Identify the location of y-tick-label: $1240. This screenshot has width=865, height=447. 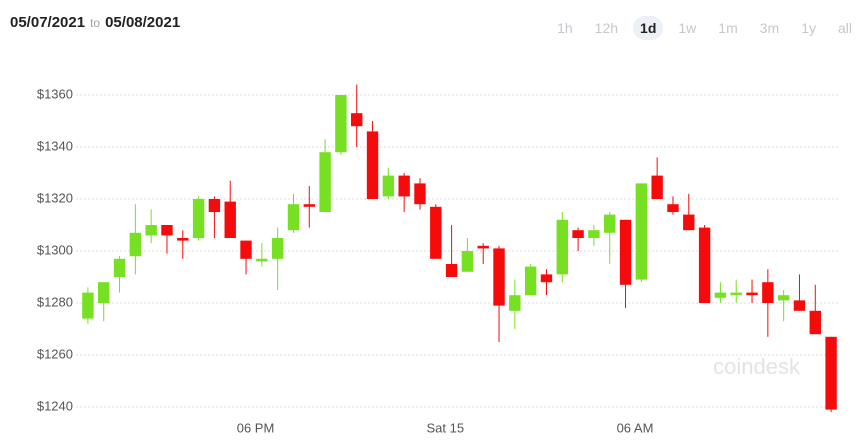
(55, 405).